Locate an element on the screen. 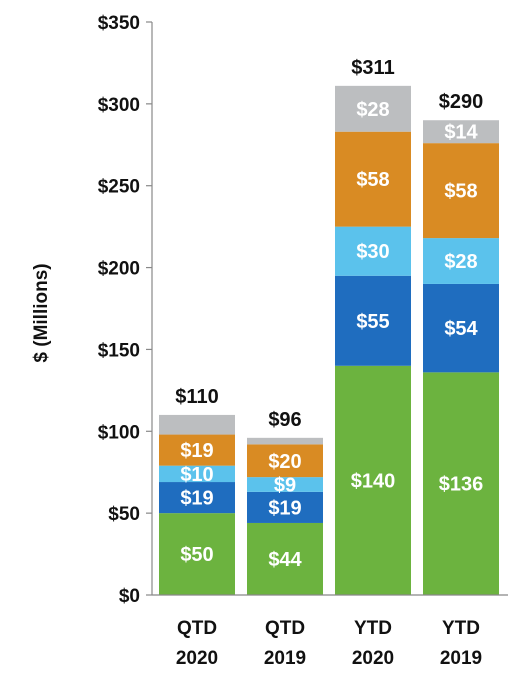 The image size is (526, 690). total-value-label: $290 is located at coordinates (461, 102).